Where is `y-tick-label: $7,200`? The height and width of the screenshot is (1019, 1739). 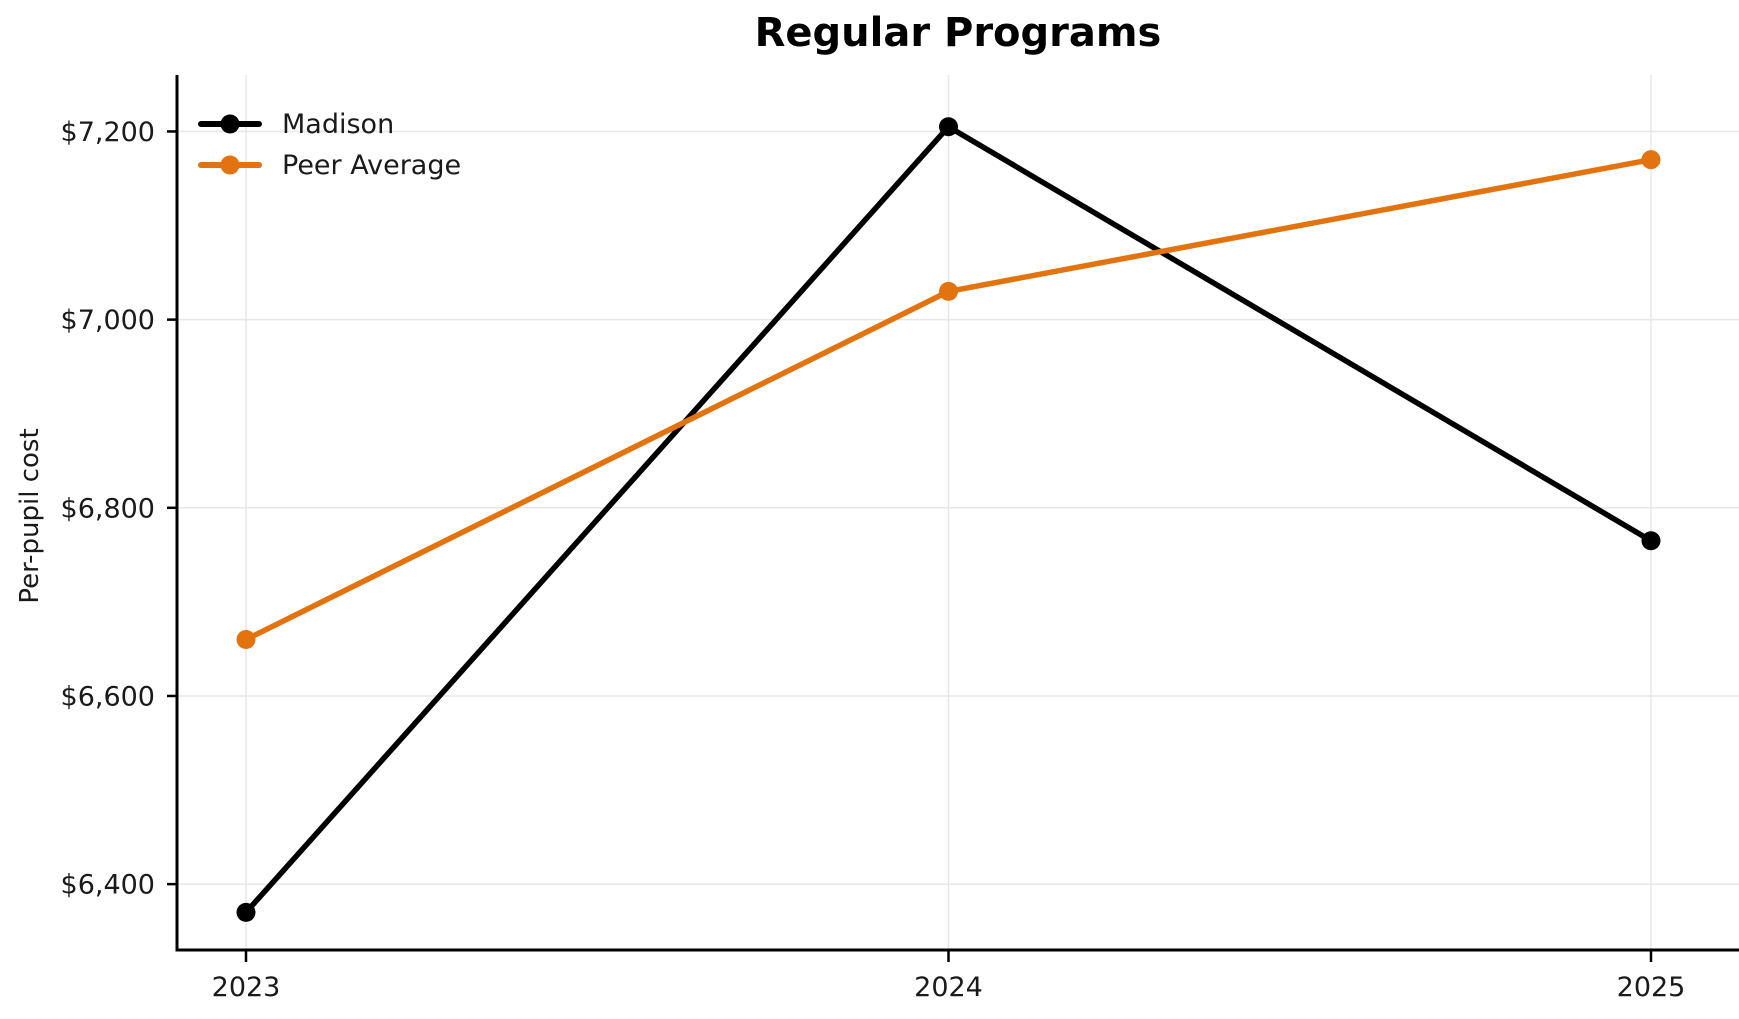 y-tick-label: $7,200 is located at coordinates (108, 132).